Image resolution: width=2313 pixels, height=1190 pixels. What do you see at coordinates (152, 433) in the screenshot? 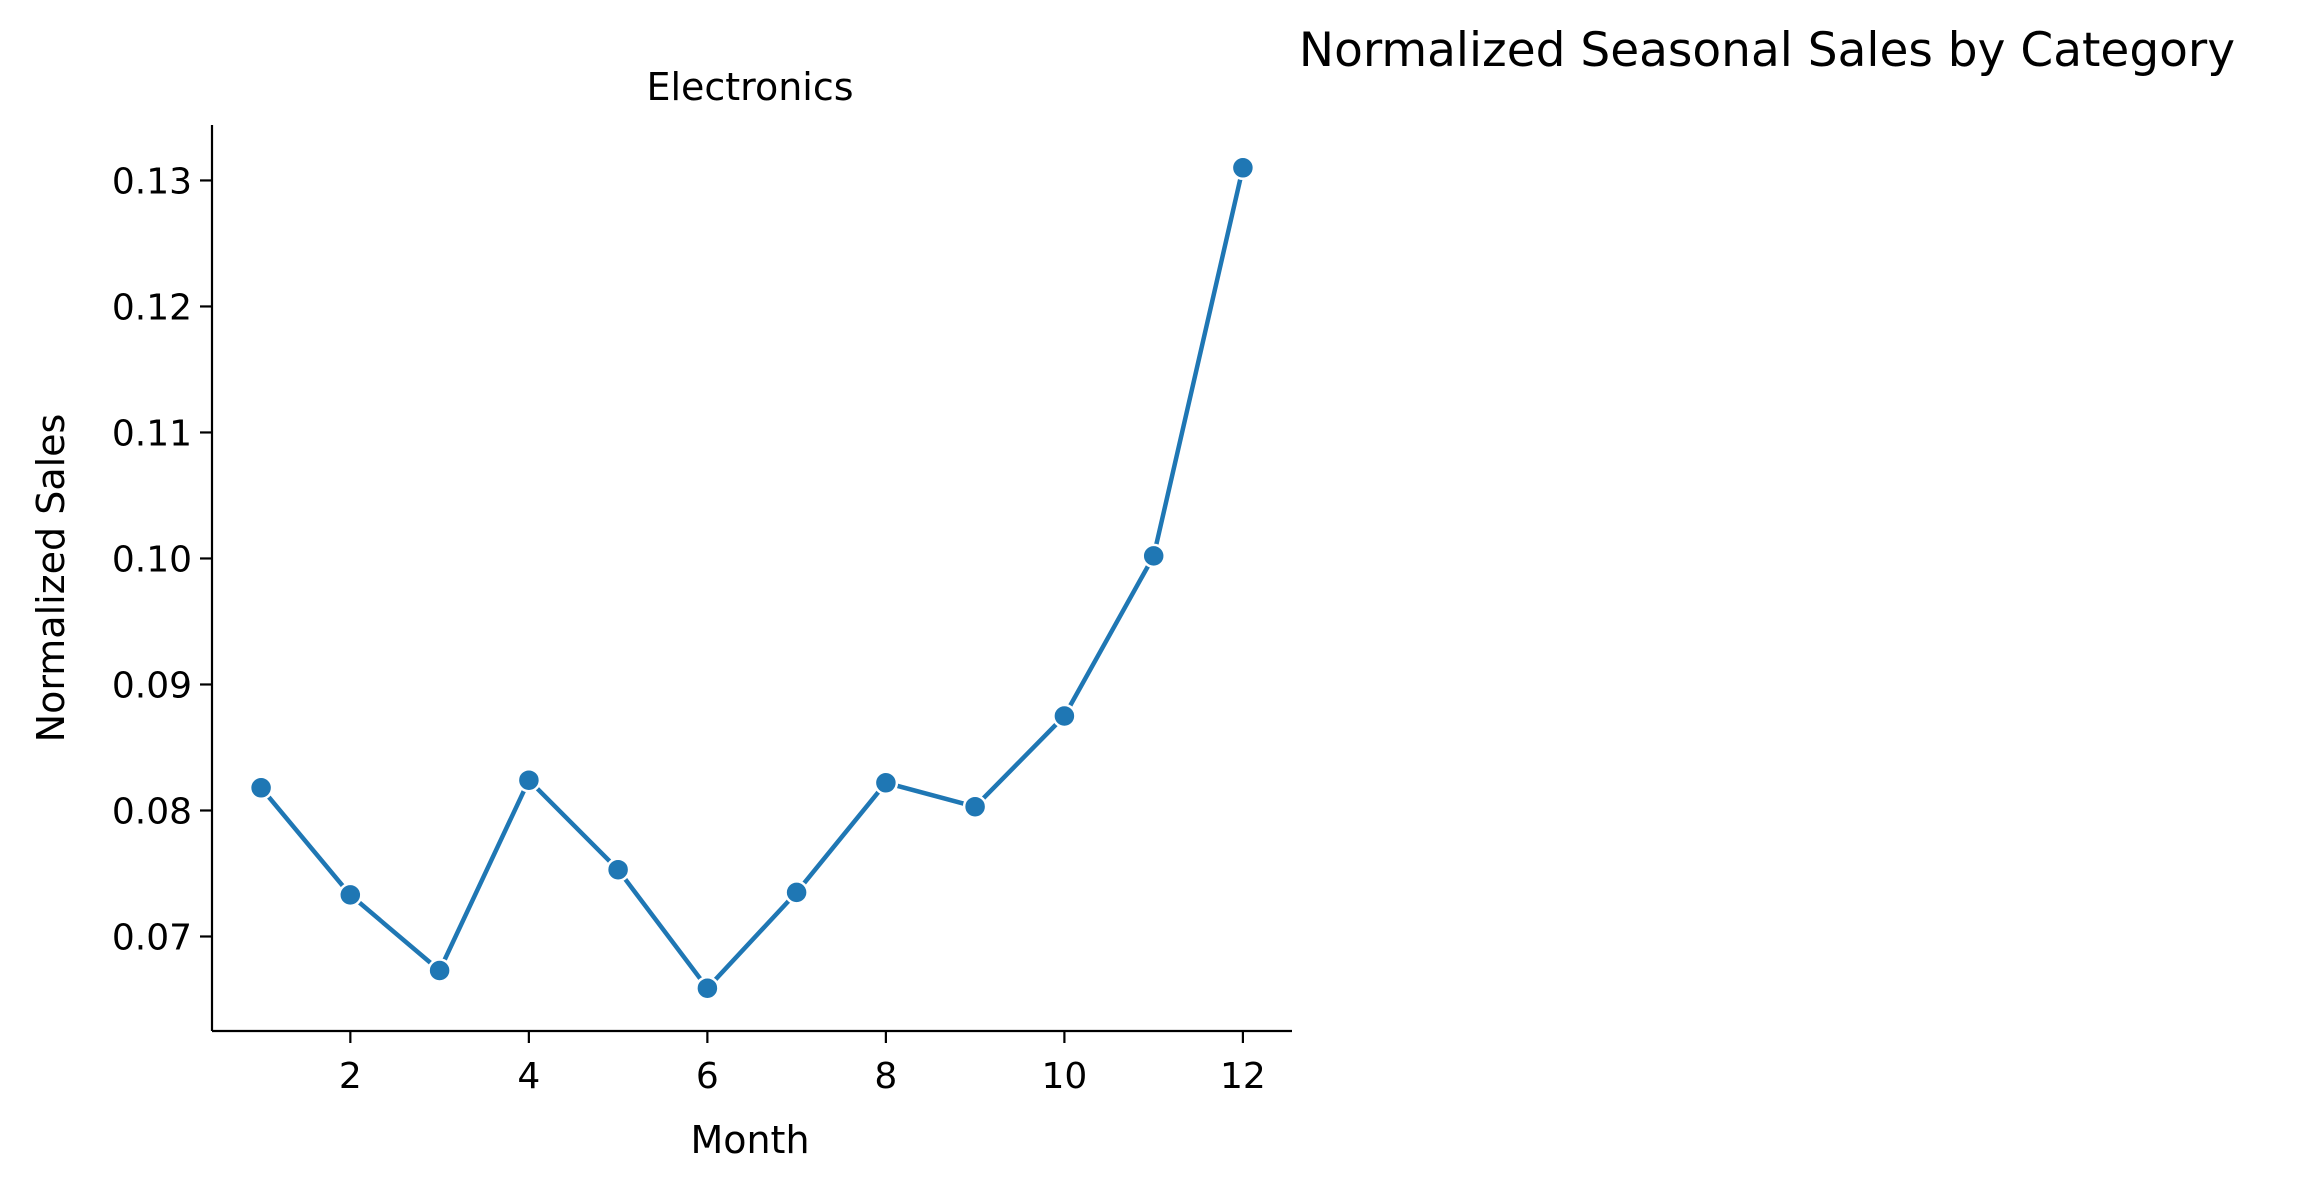
I see `y-tick-label: 0.11` at bounding box center [152, 433].